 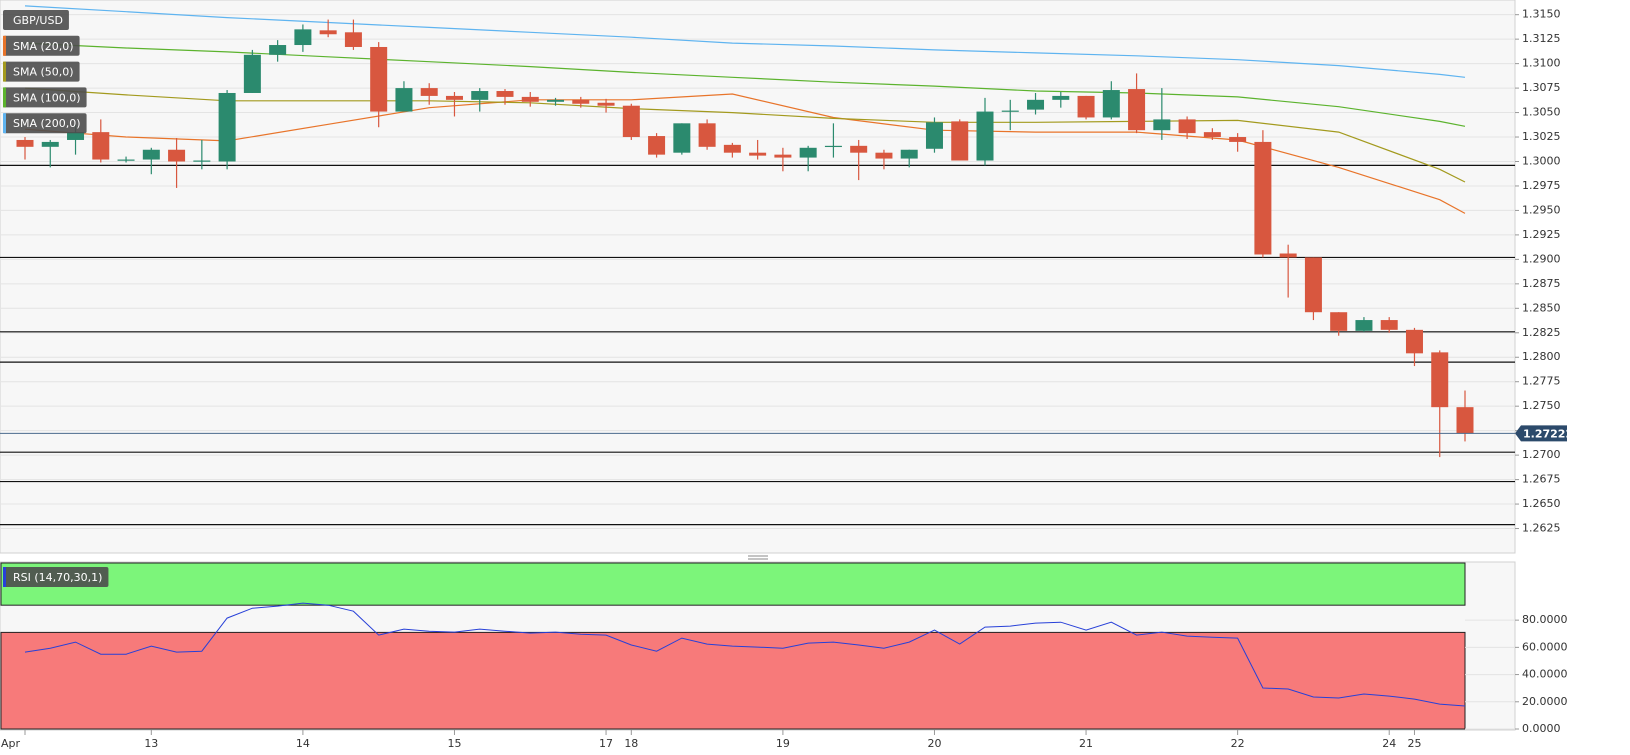 I want to click on x-tick-label: 13, so click(x=151, y=743).